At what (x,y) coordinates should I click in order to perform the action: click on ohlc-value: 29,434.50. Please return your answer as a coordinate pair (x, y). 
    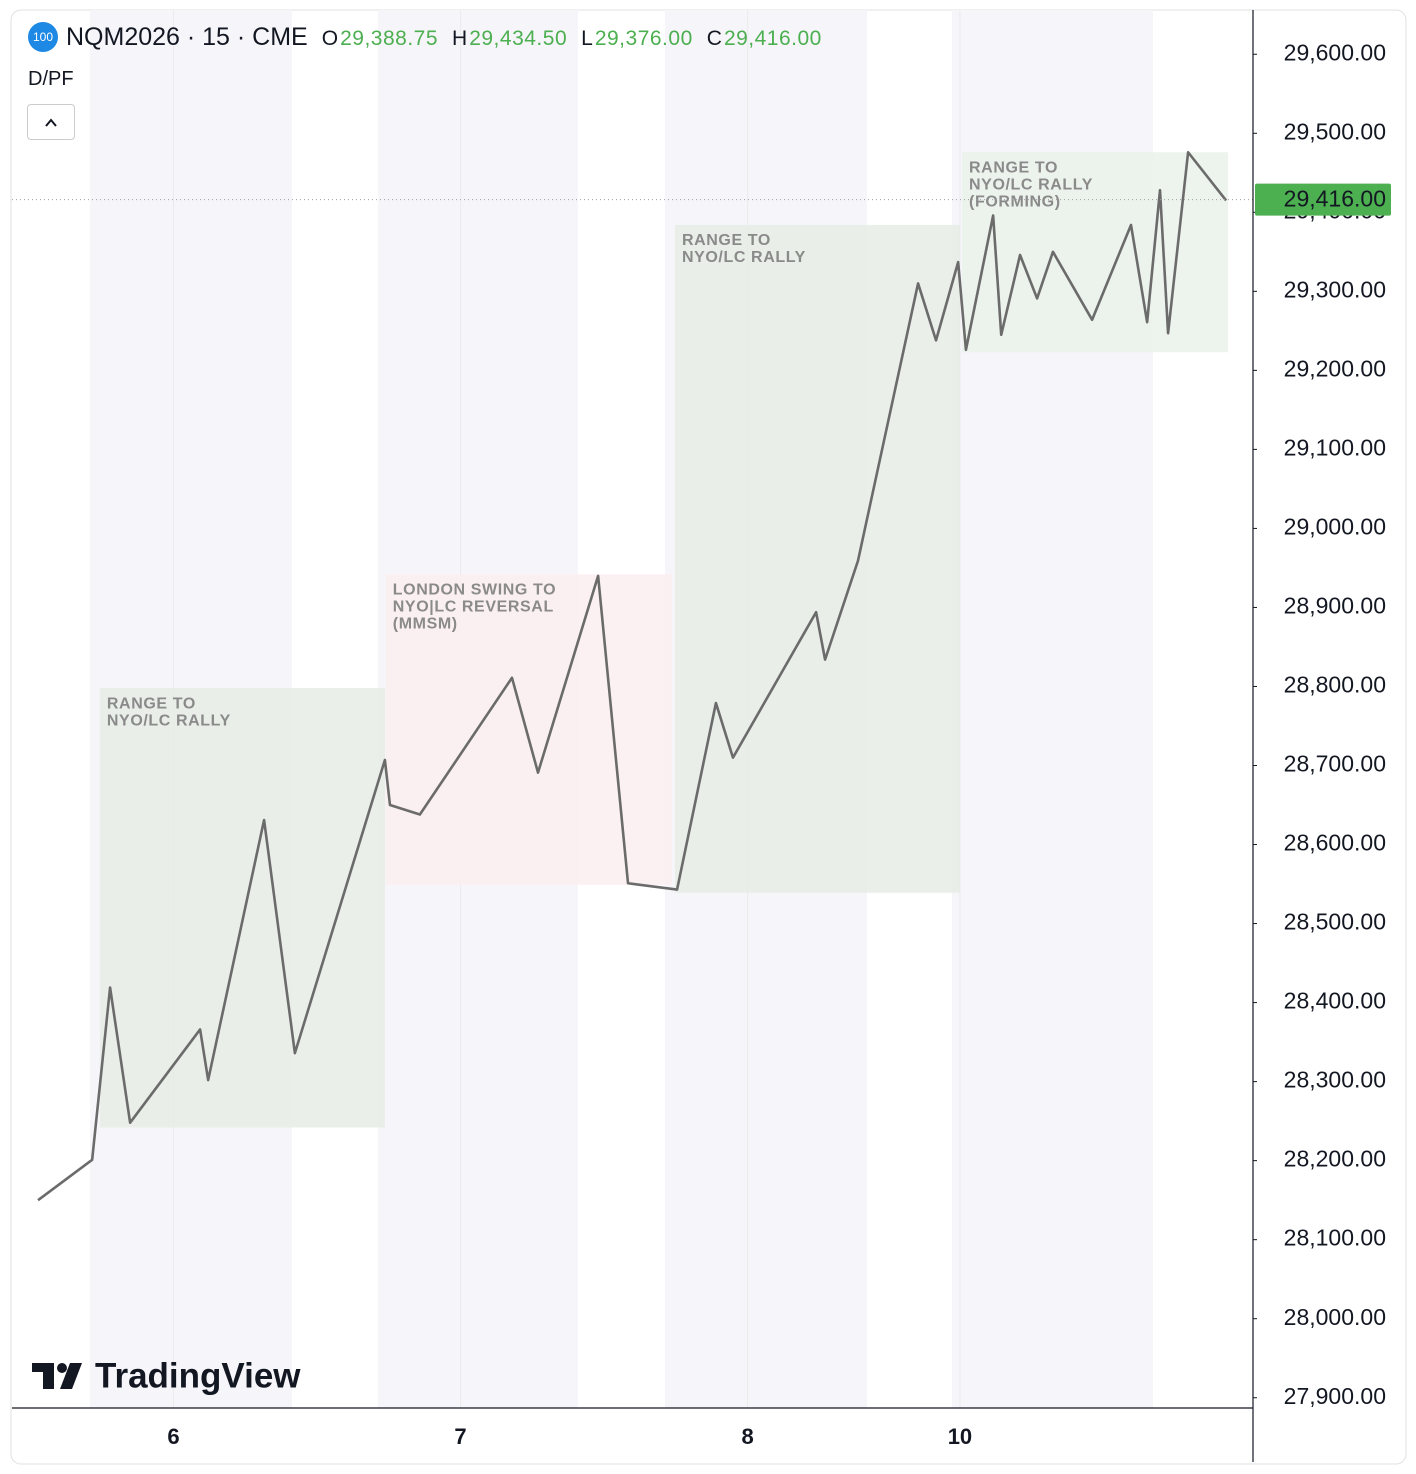
    Looking at the image, I should click on (518, 38).